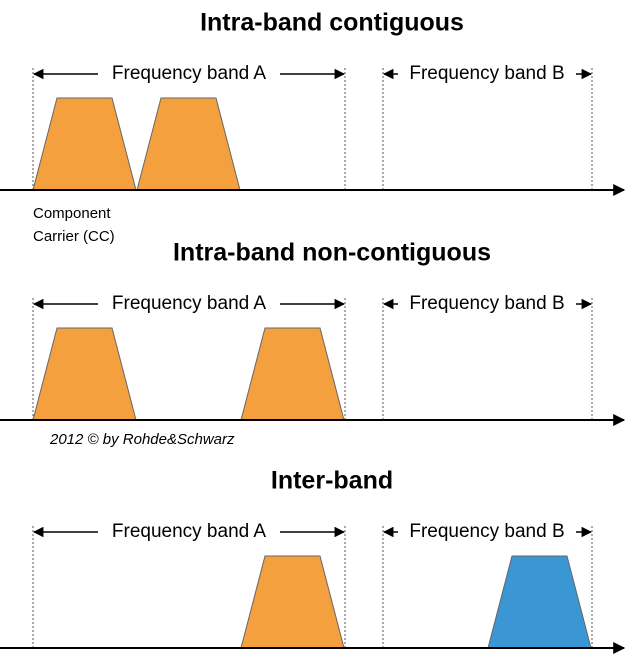 This screenshot has width=630, height=660. I want to click on annotation: Component, so click(72, 213).